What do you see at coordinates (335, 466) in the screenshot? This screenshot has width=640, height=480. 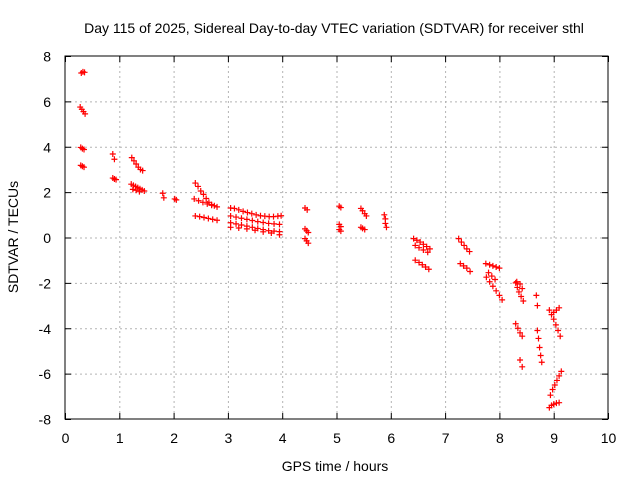 I see `x-axis-label: GPS time / hours` at bounding box center [335, 466].